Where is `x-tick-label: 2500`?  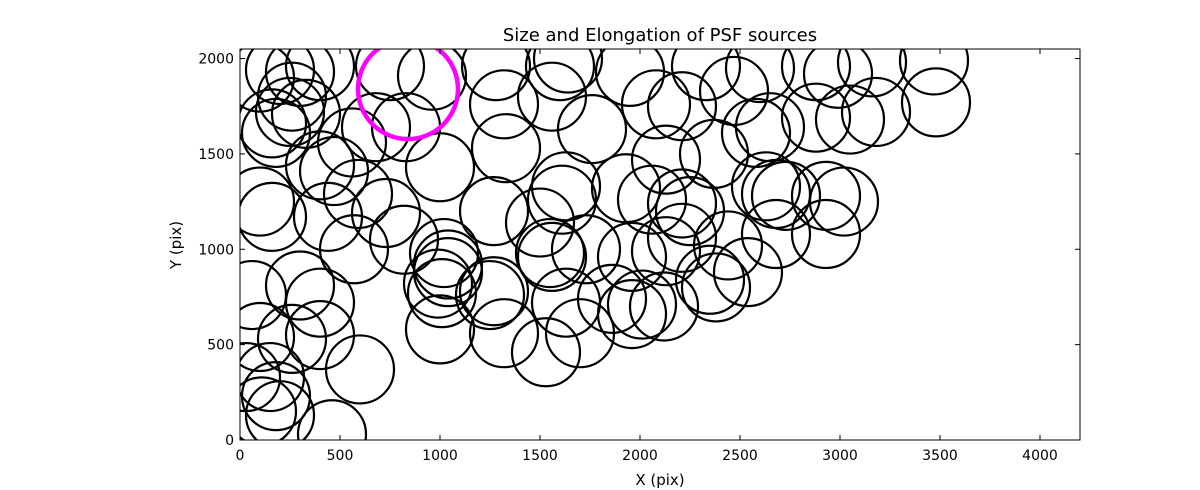 x-tick-label: 2500 is located at coordinates (740, 456).